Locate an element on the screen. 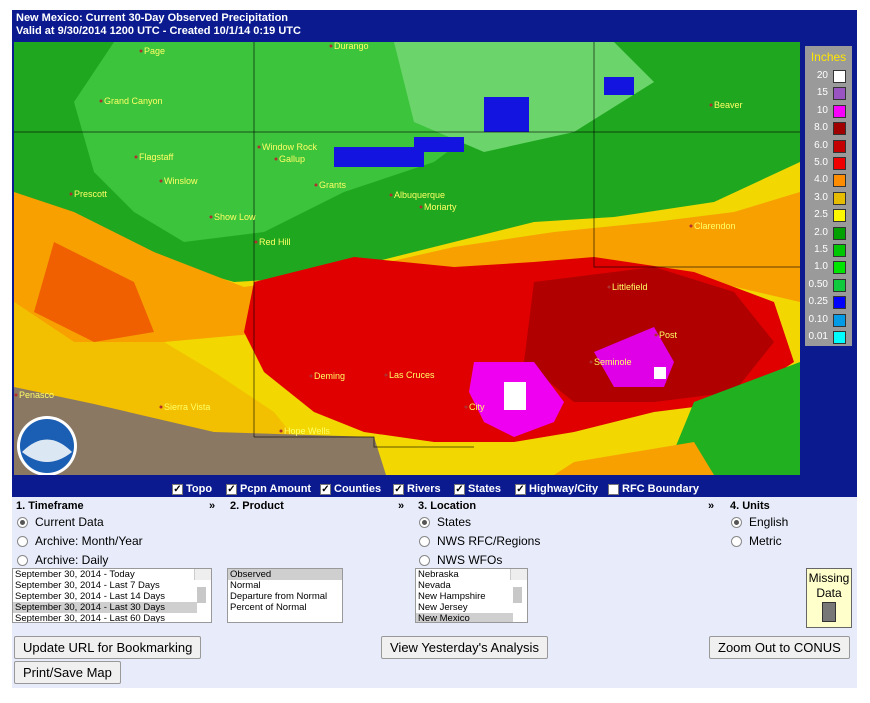 This screenshot has width=870, height=703. legend-label: 2.0 is located at coordinates (821, 232).